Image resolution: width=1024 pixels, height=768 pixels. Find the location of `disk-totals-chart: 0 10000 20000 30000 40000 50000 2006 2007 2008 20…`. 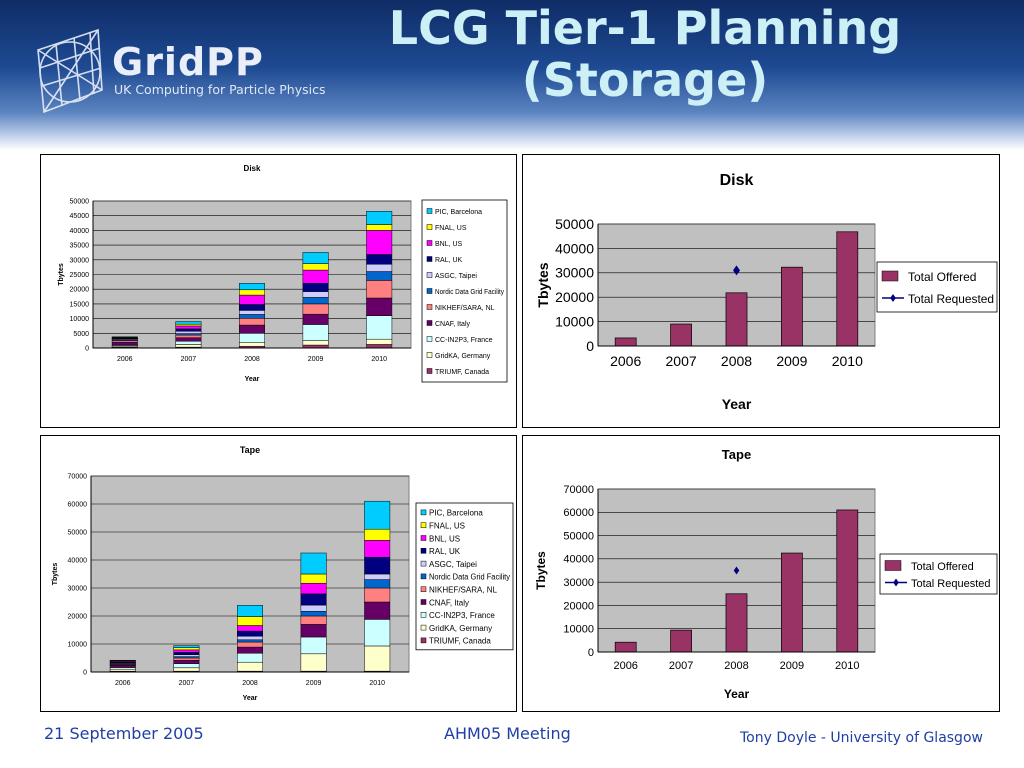

disk-totals-chart: 0 10000 20000 30000 40000 50000 2006 2007 2008 20… is located at coordinates (766, 292).